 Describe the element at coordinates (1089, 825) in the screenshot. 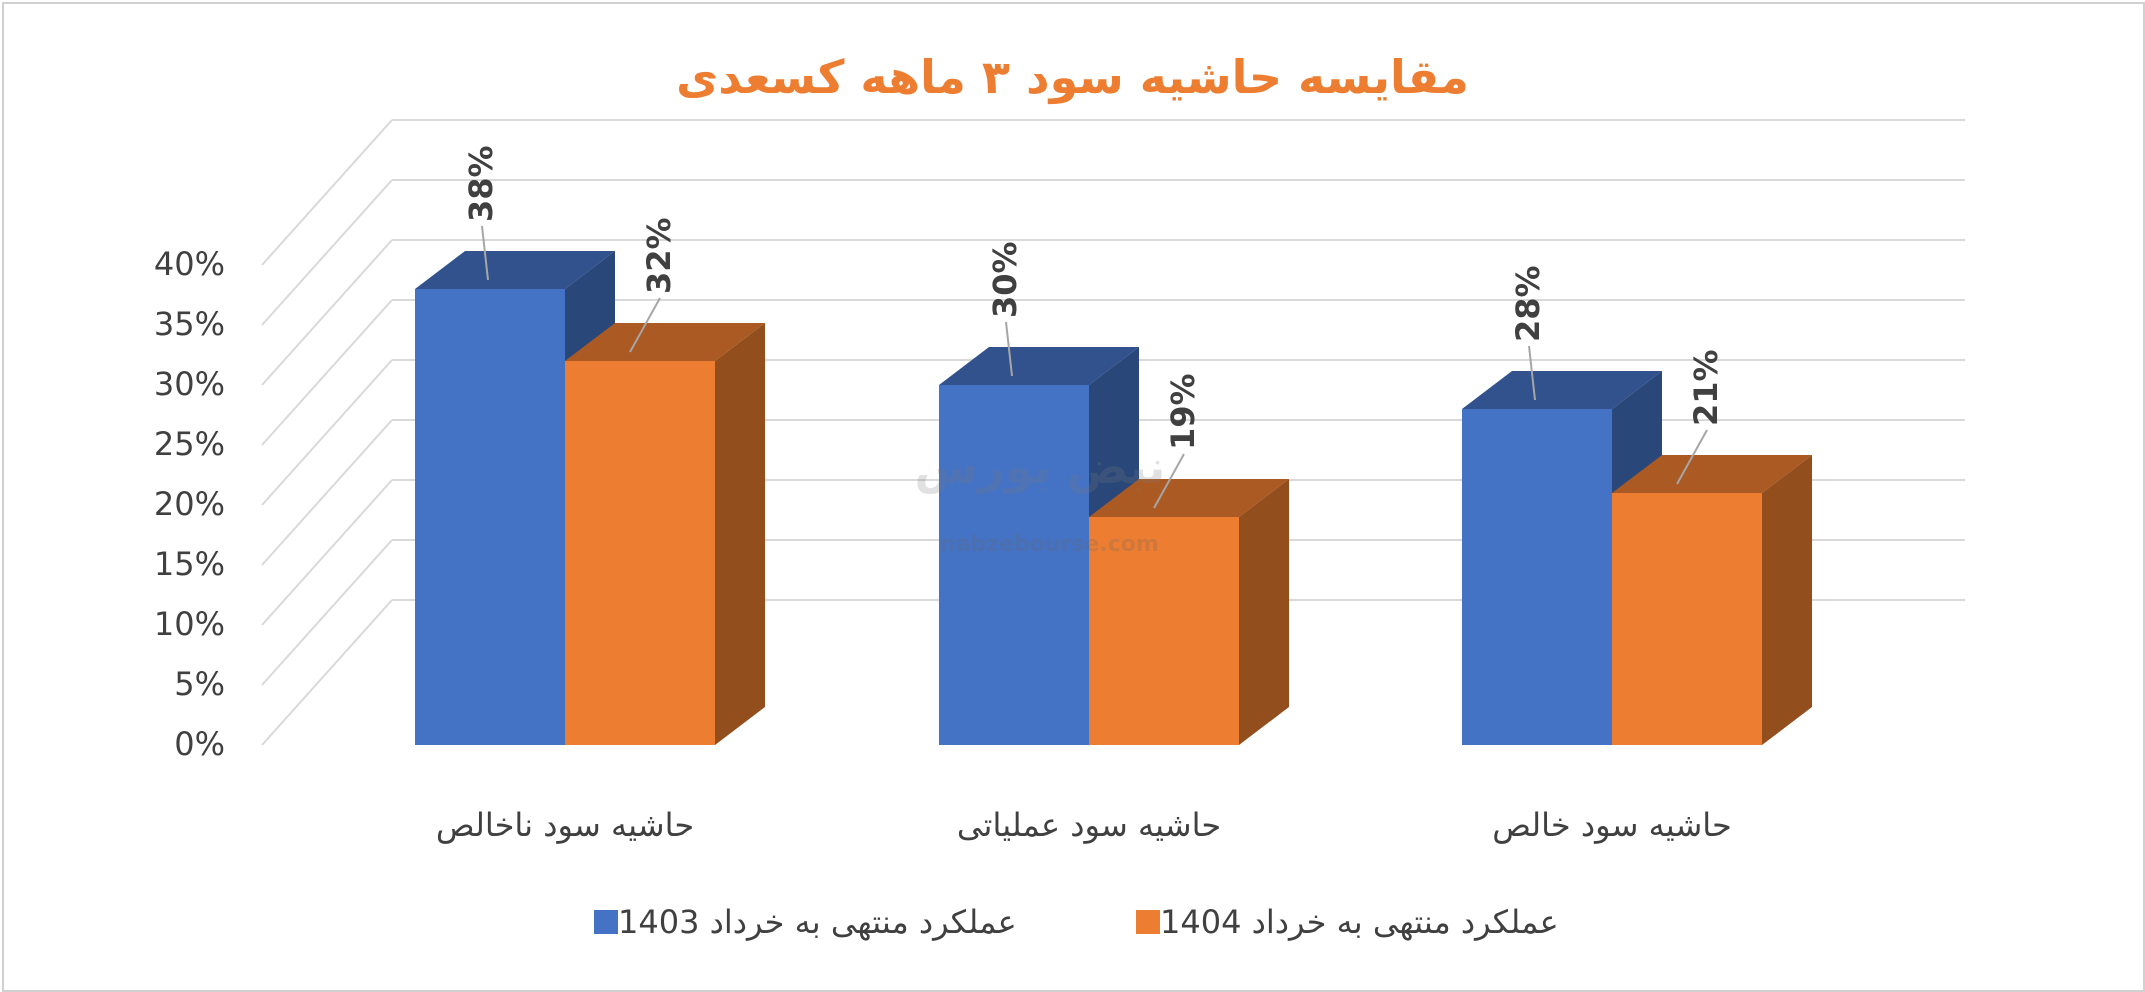

I see `x-tick-label: حاشیه سود عملیاتی` at that location.